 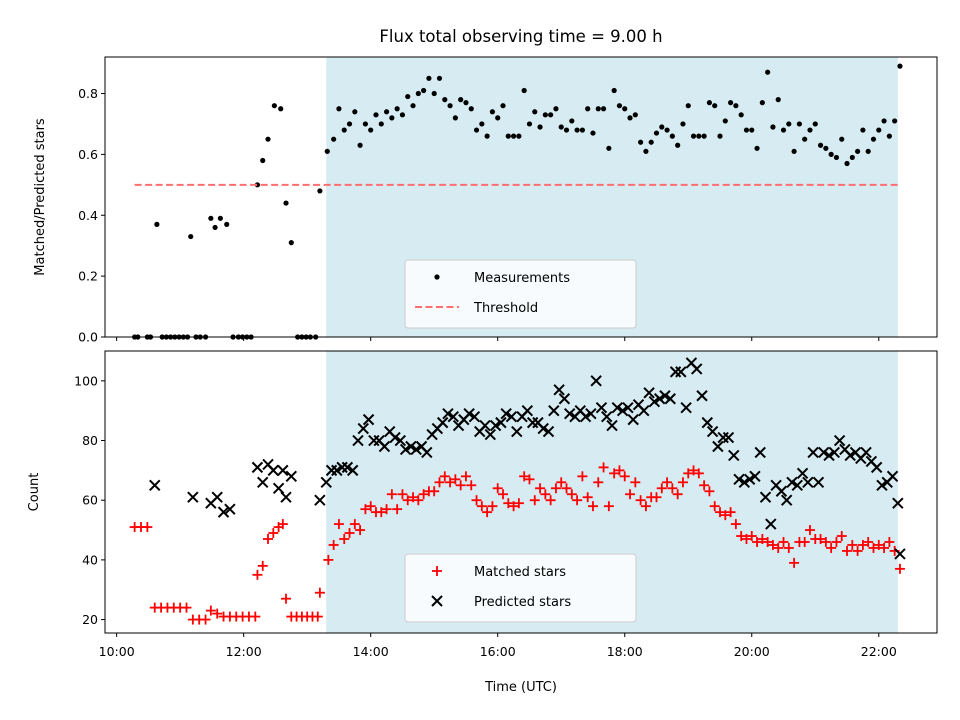 I want to click on chart-title: Flux total observing time = 9.00 h, so click(x=520, y=36).